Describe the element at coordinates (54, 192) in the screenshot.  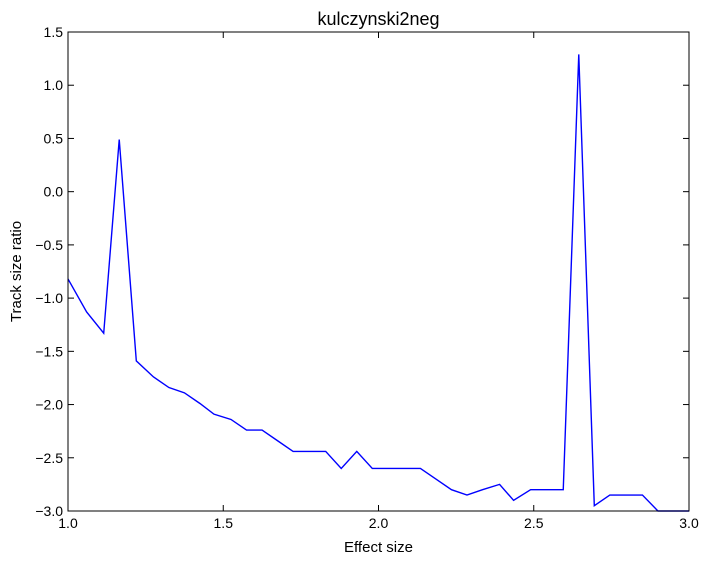
I see `y-tick-label: 0.0` at that location.